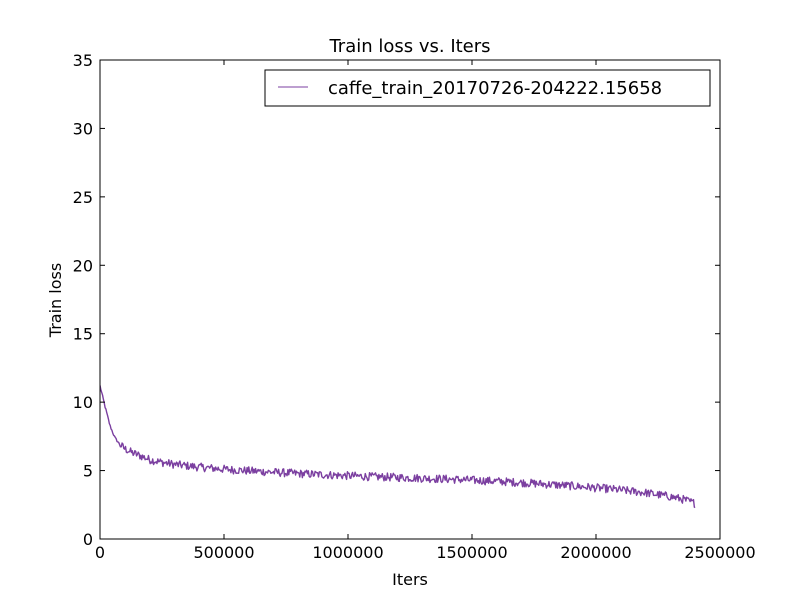 This screenshot has width=800, height=604. What do you see at coordinates (88, 539) in the screenshot?
I see `y-tick-label: 0` at bounding box center [88, 539].